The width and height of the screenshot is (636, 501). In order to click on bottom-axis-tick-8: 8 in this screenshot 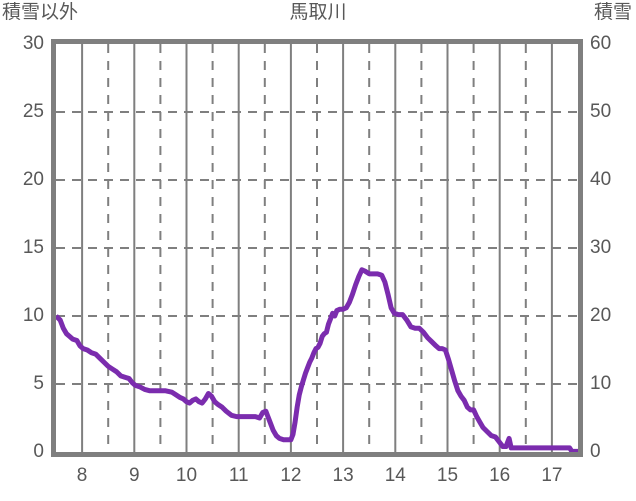, I will do `click(82, 475)`.